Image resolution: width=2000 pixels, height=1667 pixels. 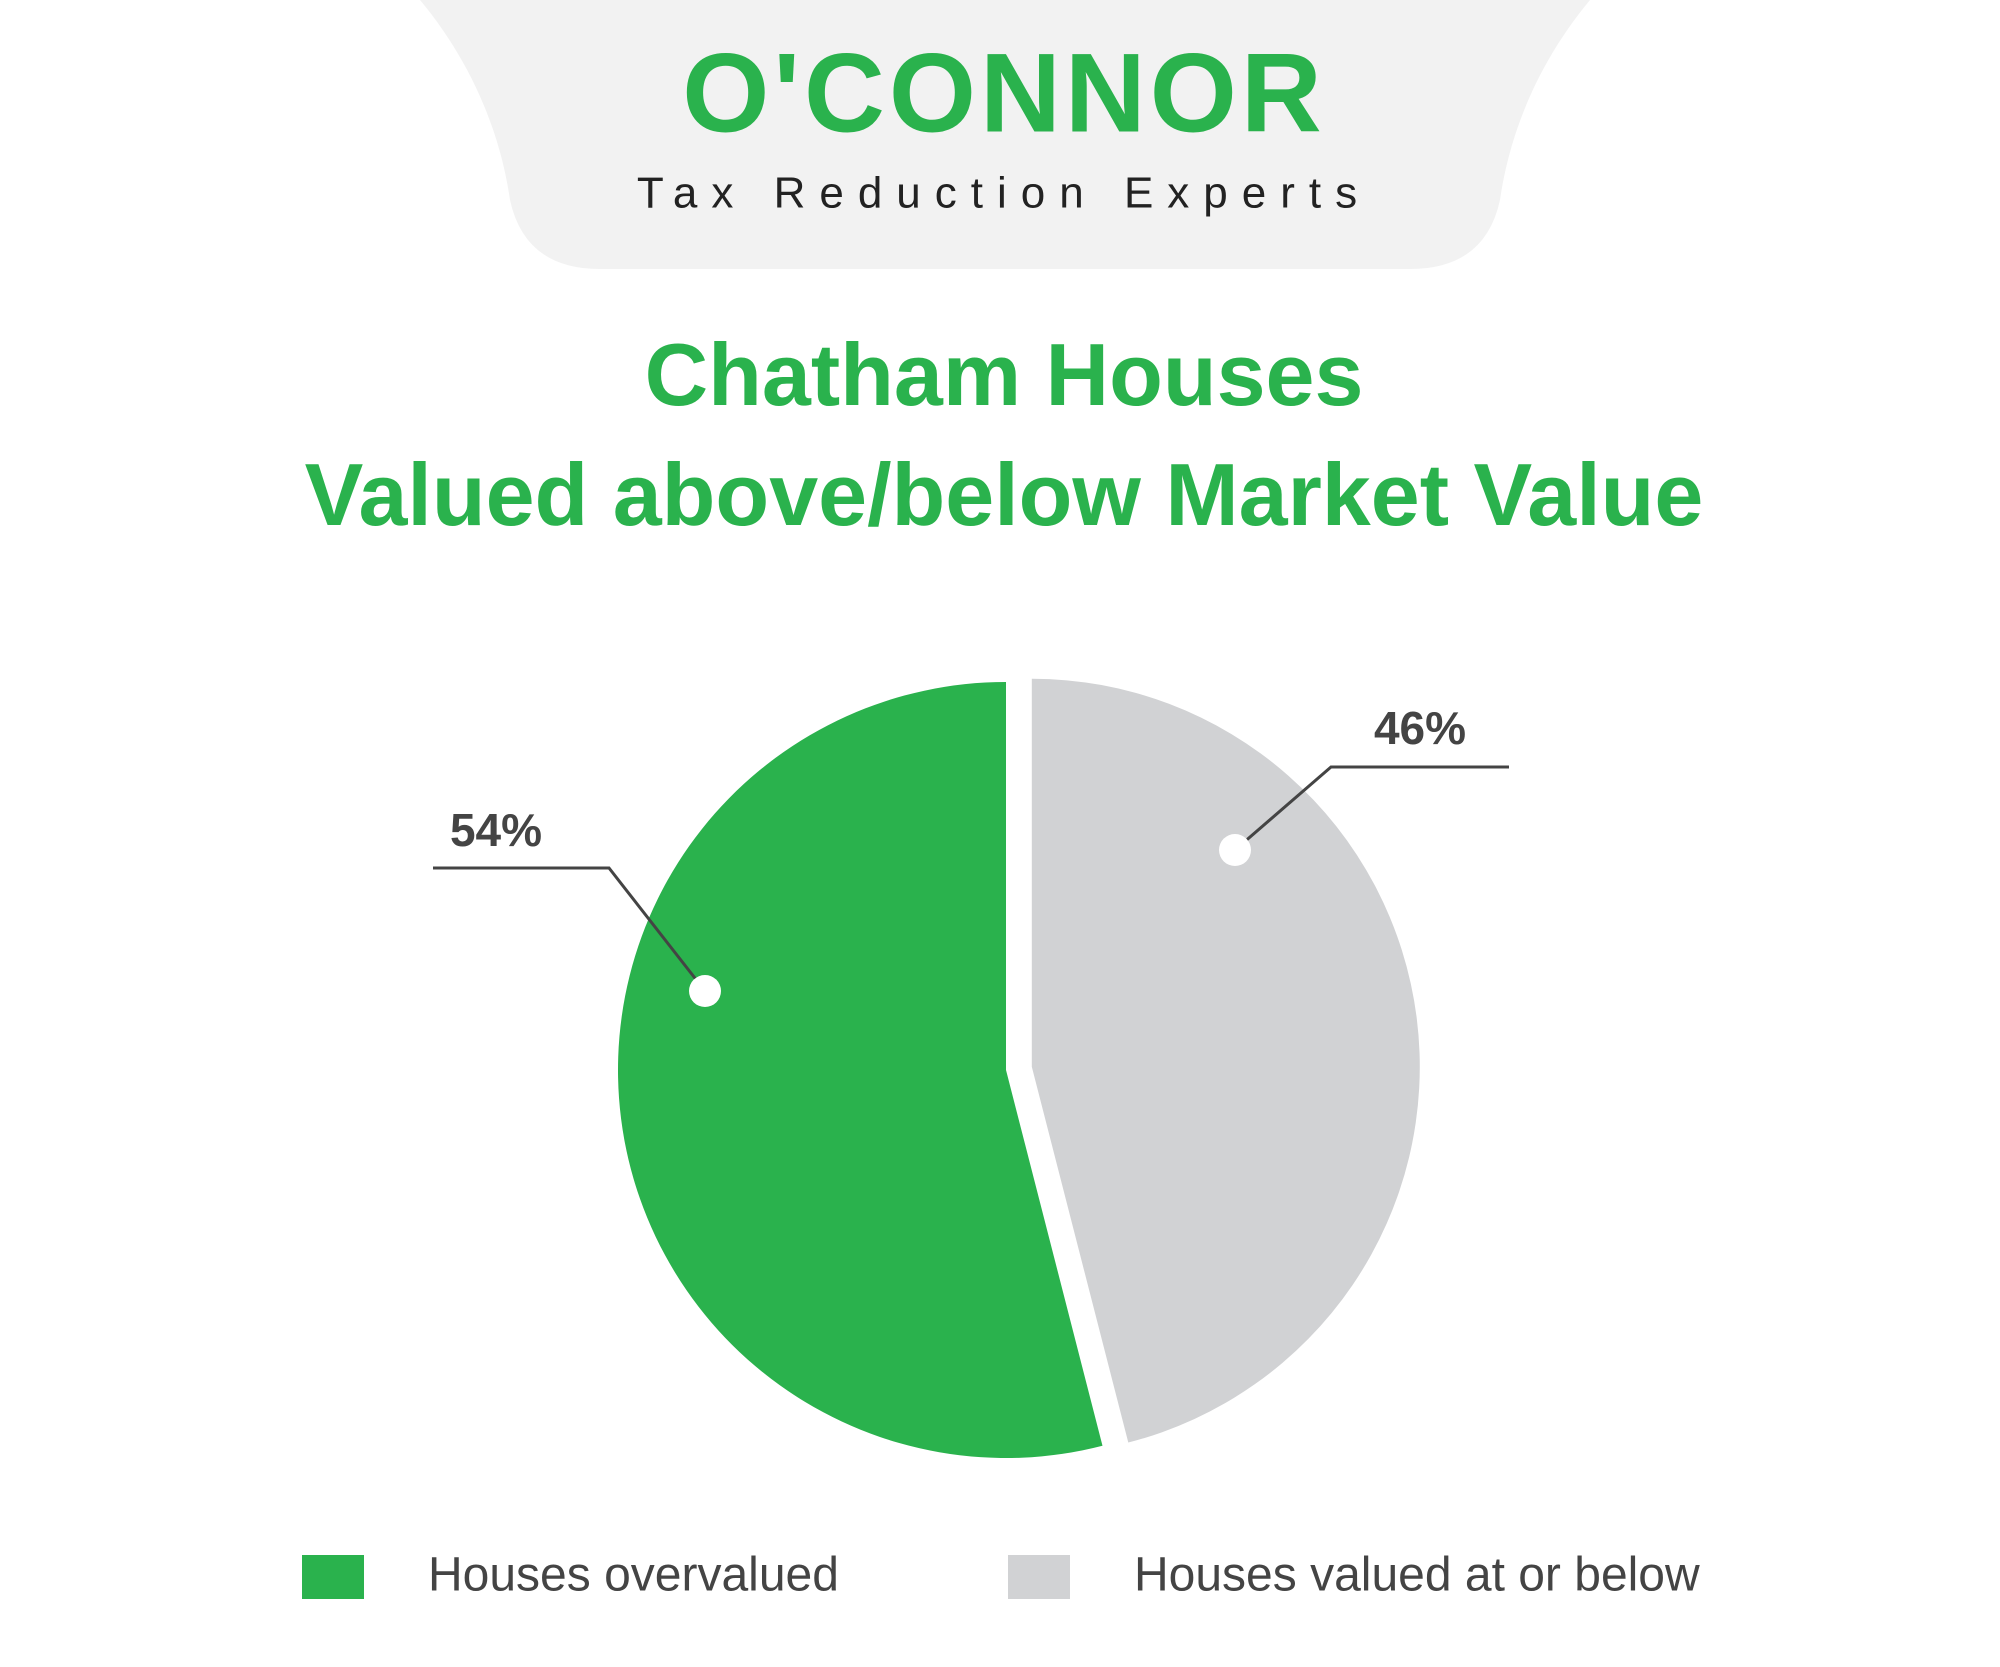 What do you see at coordinates (1417, 1575) in the screenshot?
I see `legend-label: Houses valued at or below` at bounding box center [1417, 1575].